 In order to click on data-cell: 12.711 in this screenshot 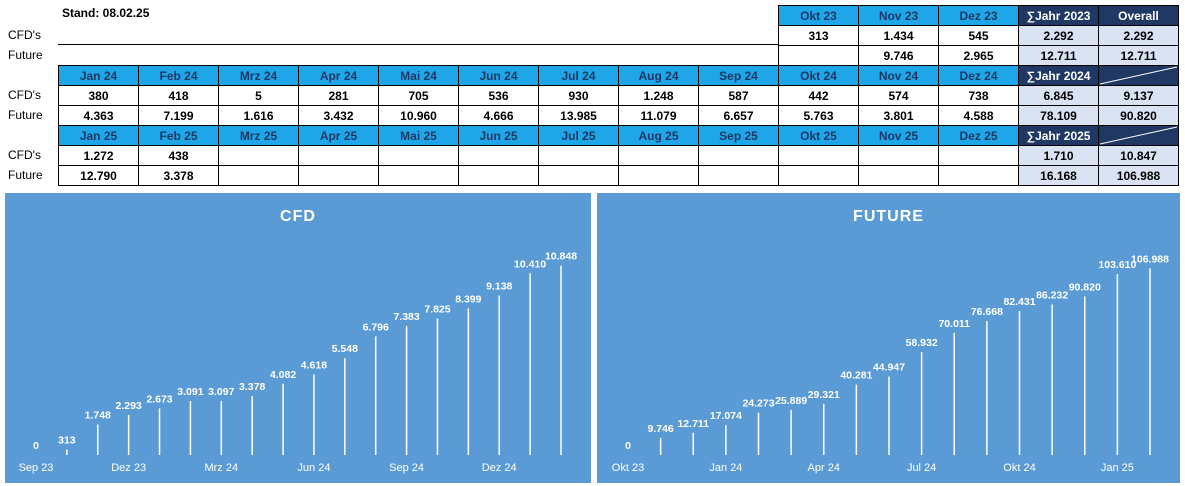, I will do `click(1138, 55)`.